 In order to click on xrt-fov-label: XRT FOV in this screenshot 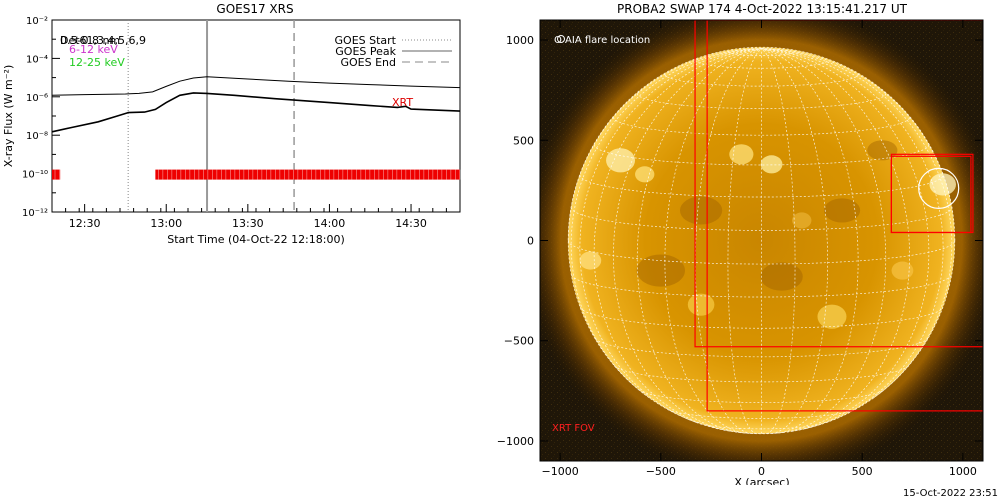, I will do `click(573, 428)`.